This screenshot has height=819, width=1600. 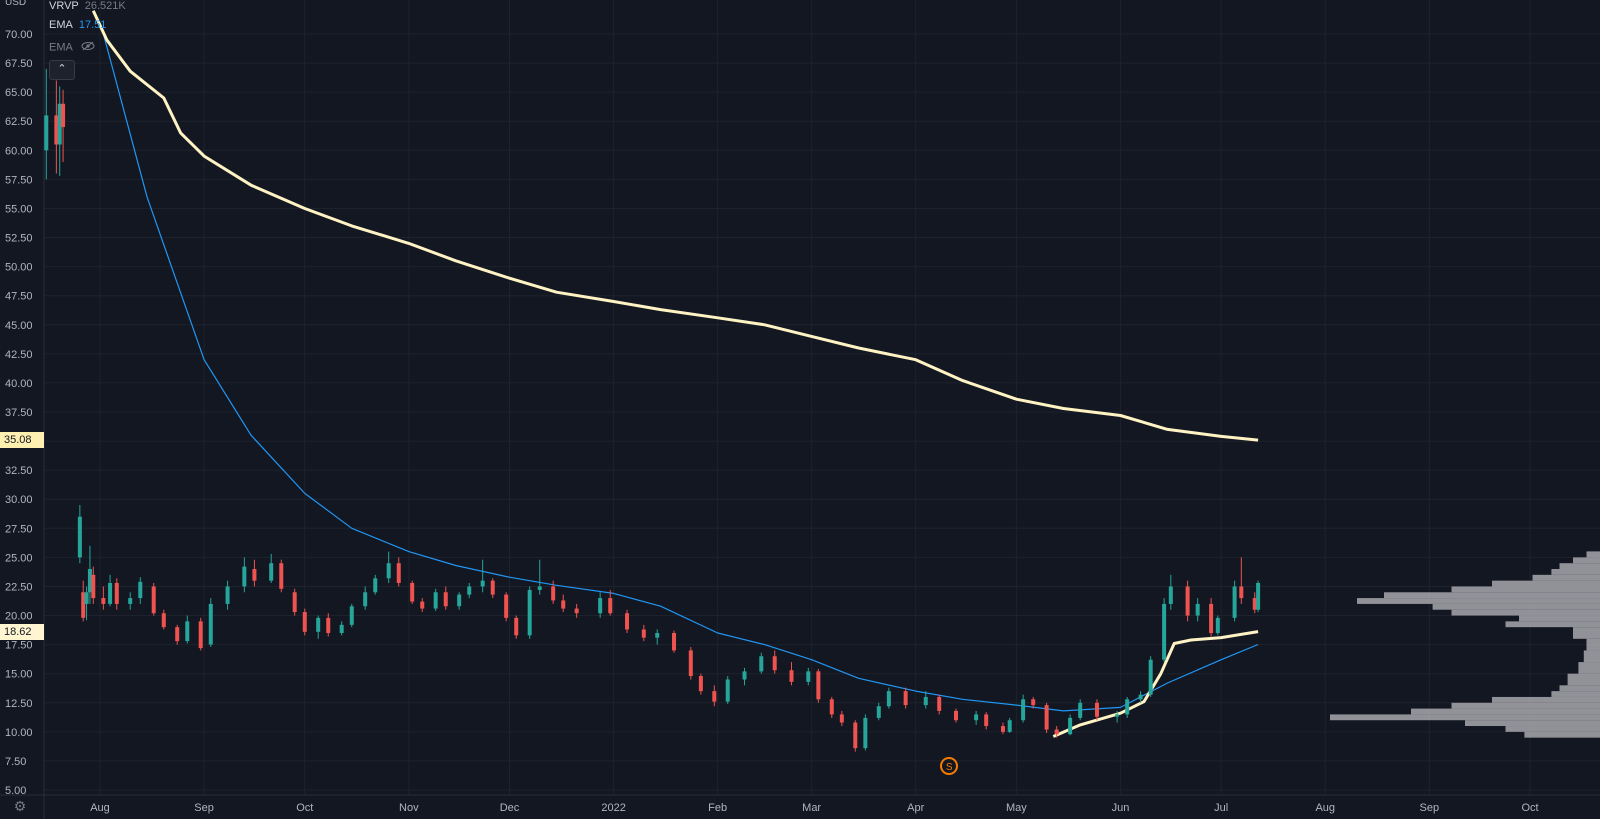 I want to click on x-tick-label: Dec, so click(x=510, y=808).